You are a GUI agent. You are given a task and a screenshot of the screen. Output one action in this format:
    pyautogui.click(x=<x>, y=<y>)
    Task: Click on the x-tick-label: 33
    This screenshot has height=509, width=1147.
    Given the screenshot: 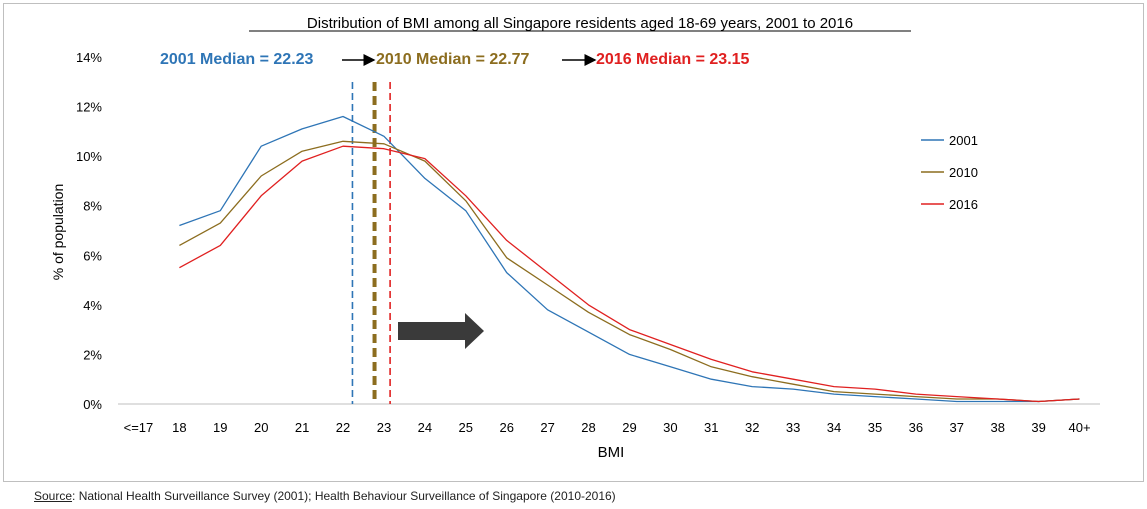 What is the action you would take?
    pyautogui.click(x=793, y=427)
    